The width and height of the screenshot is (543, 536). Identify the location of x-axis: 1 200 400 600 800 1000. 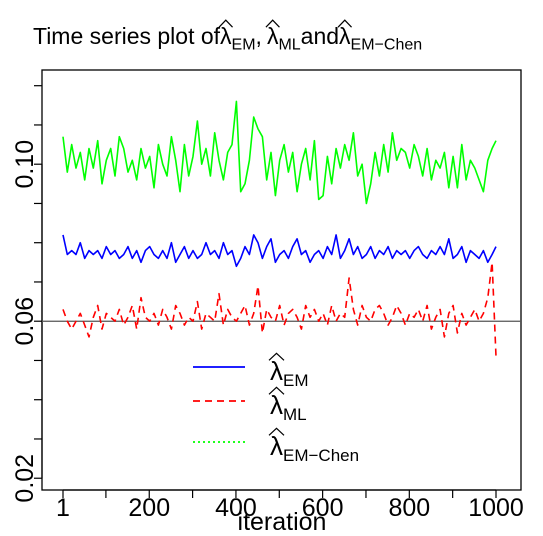
(290, 505).